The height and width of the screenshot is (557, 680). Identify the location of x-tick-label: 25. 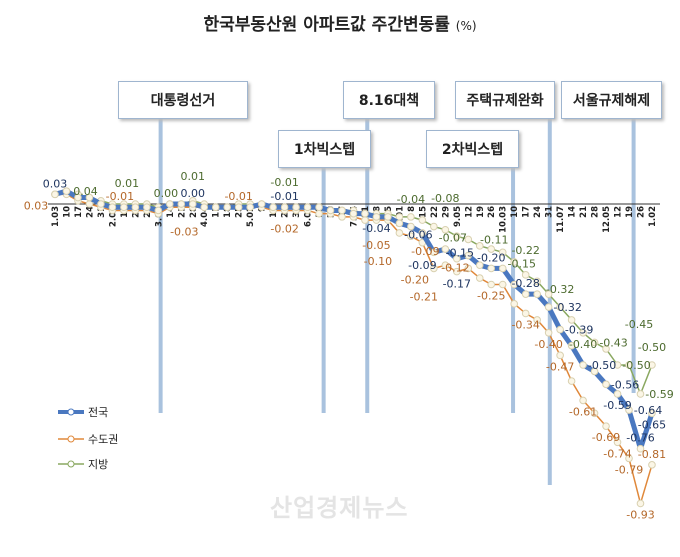
(240, 212).